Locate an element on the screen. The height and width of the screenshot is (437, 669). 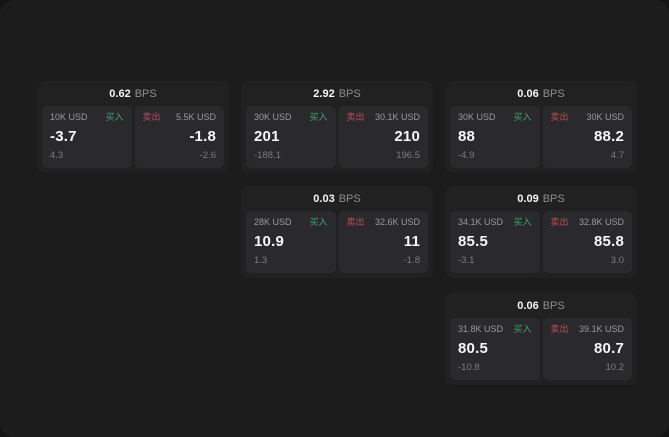
buy-delta: -10.8 is located at coordinates (469, 367).